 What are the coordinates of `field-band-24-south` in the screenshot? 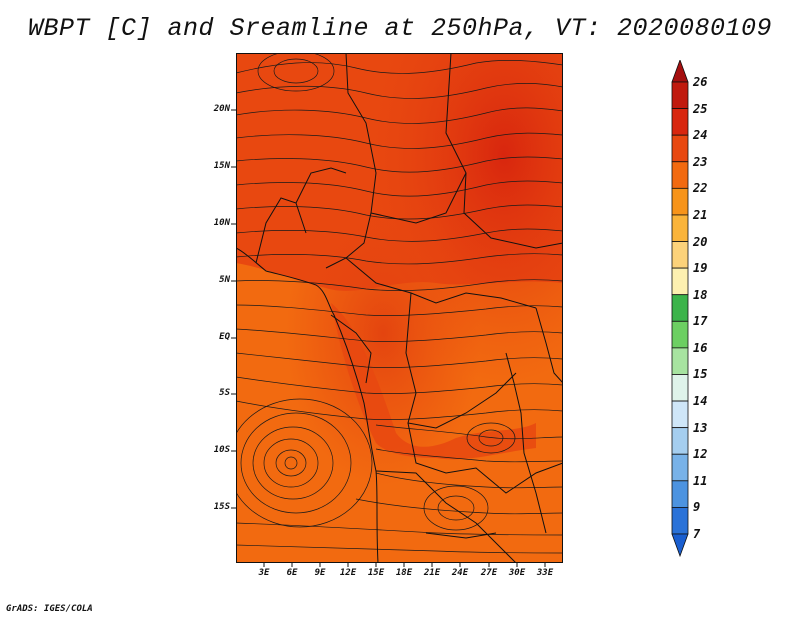 It's located at (433, 381).